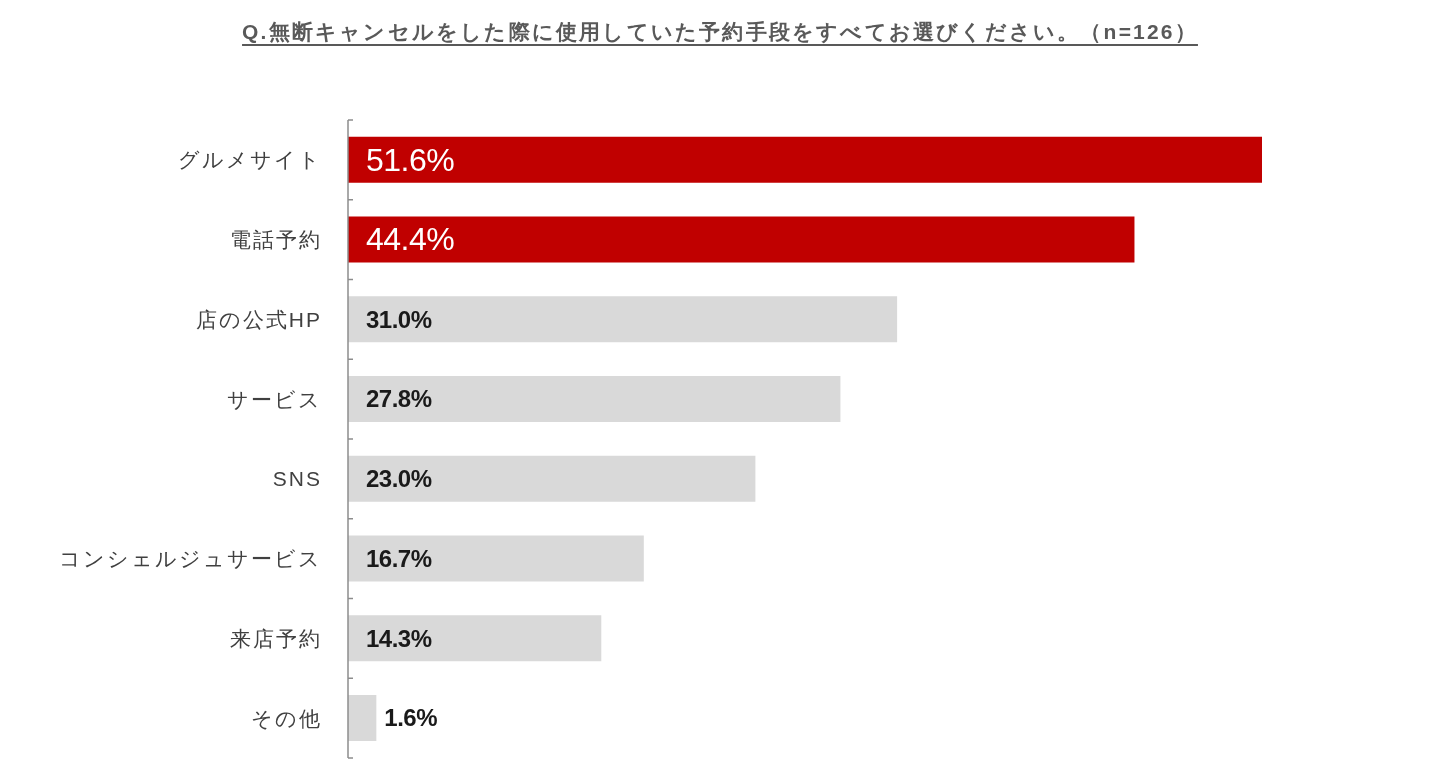 This screenshot has width=1440, height=772. Describe the element at coordinates (399, 399) in the screenshot. I see `data-label: 27.8%` at that location.